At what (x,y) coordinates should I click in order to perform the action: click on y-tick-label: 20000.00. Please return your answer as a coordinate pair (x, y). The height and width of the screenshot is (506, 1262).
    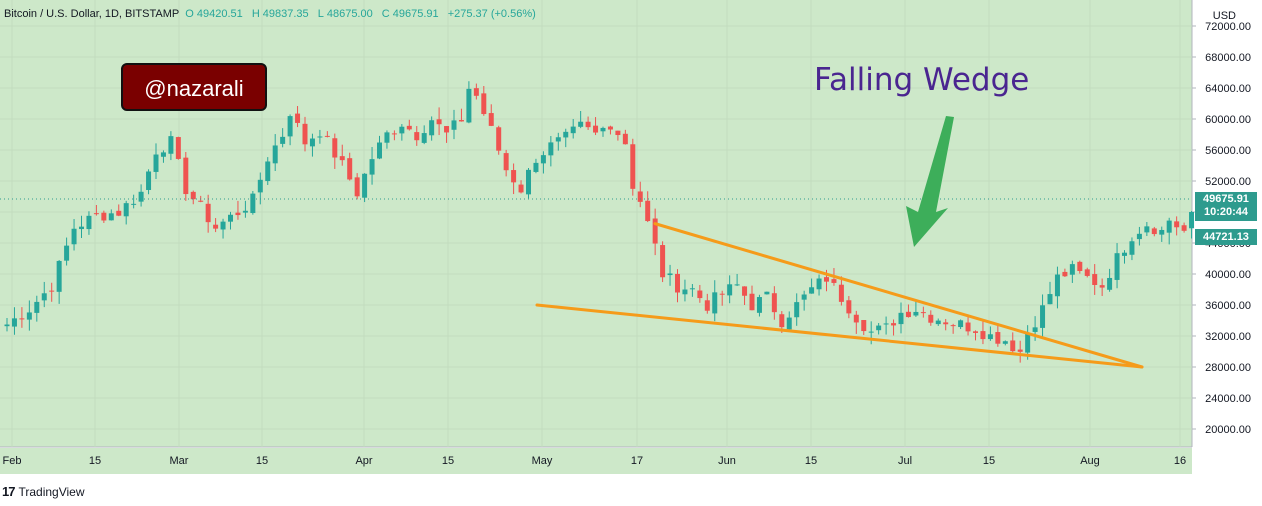
    Looking at the image, I should click on (1228, 430).